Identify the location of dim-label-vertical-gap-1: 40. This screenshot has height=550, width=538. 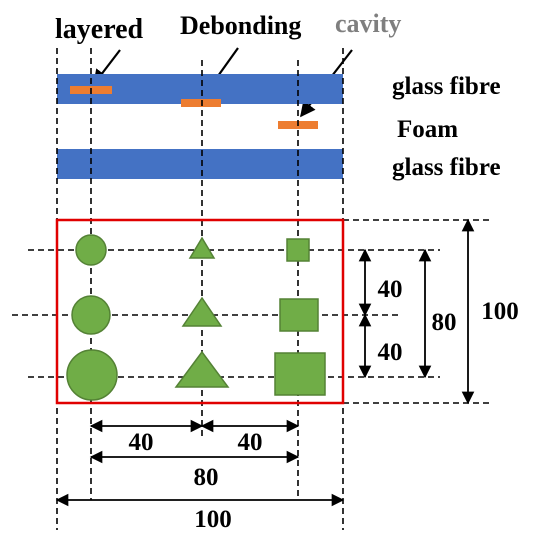
(390, 289).